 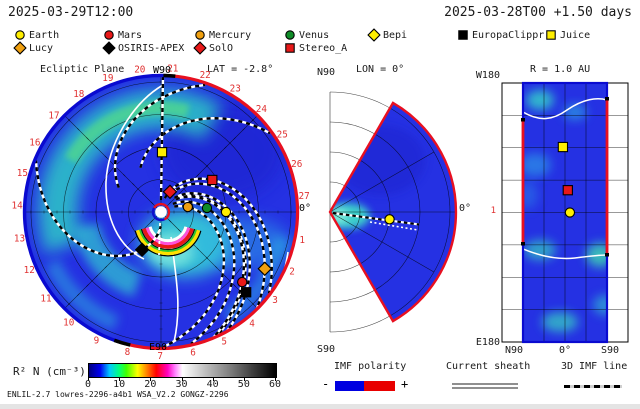 I want to click on window-edge, so click(x=320, y=406).